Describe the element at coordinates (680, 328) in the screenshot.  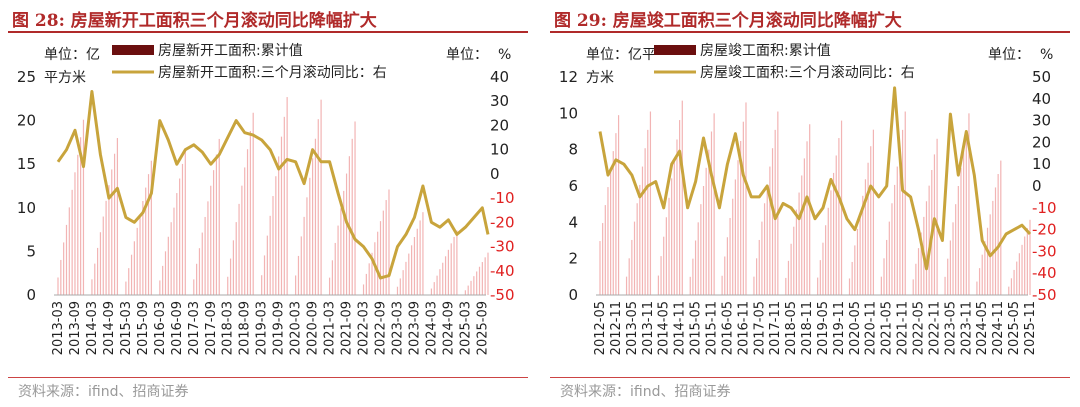
I see `x-tick-label: 2014-11` at that location.